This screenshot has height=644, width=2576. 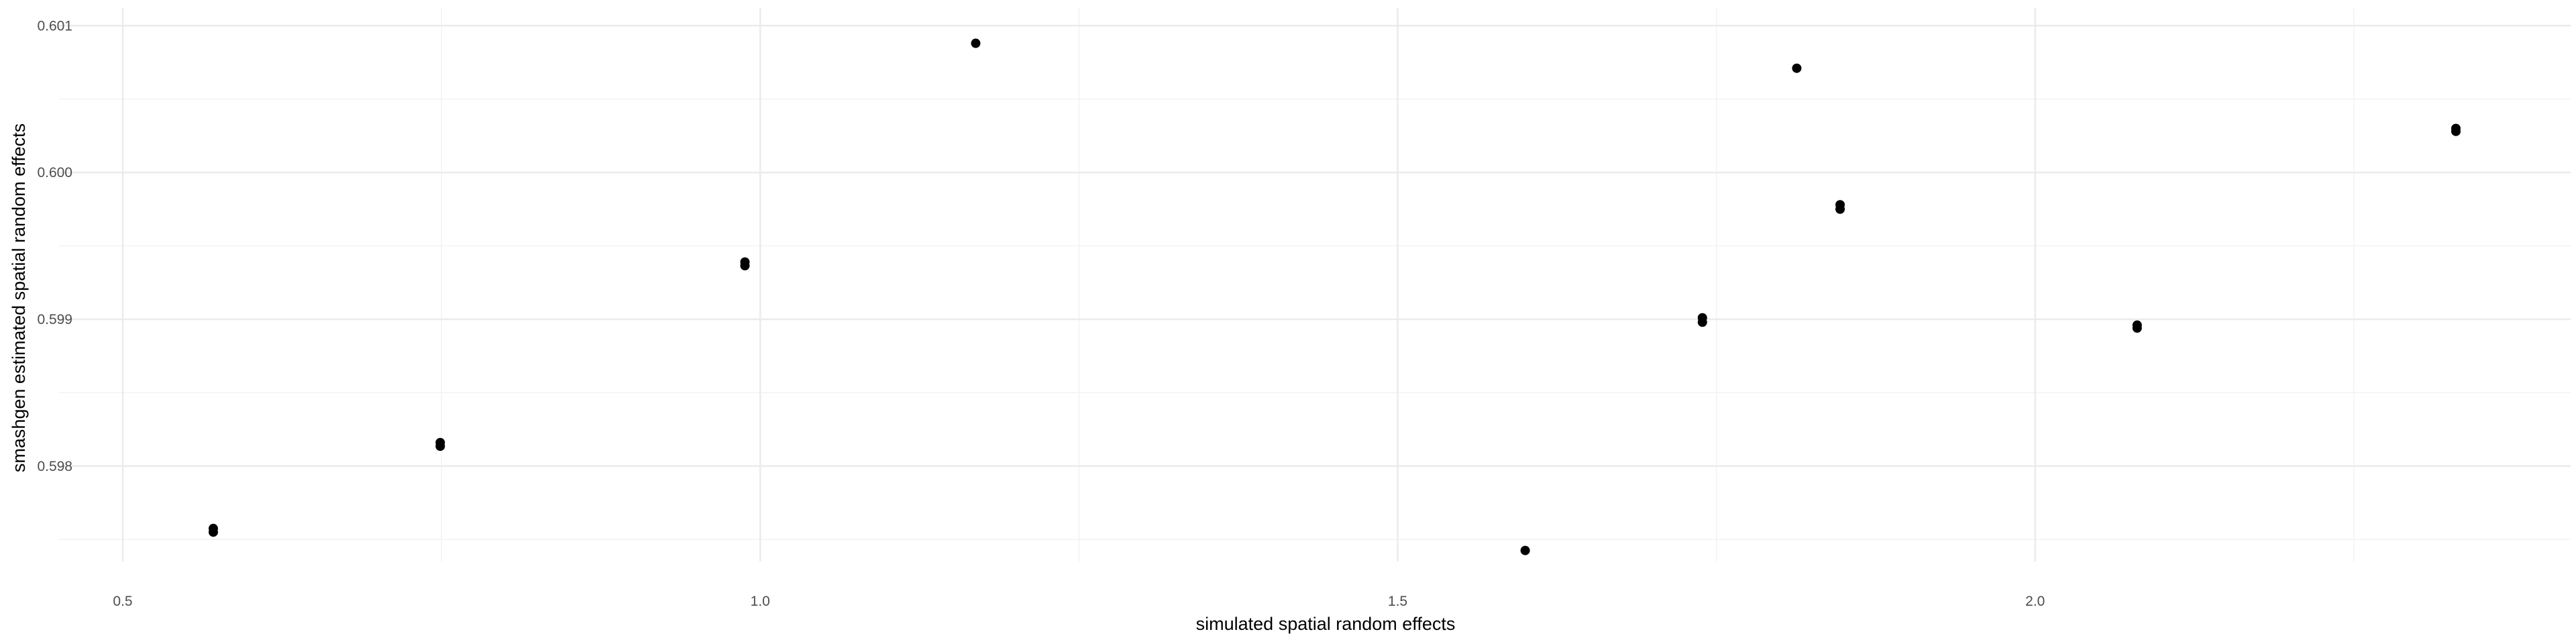 What do you see at coordinates (1326, 624) in the screenshot?
I see `x-axis-title: simulated spatial random effects` at bounding box center [1326, 624].